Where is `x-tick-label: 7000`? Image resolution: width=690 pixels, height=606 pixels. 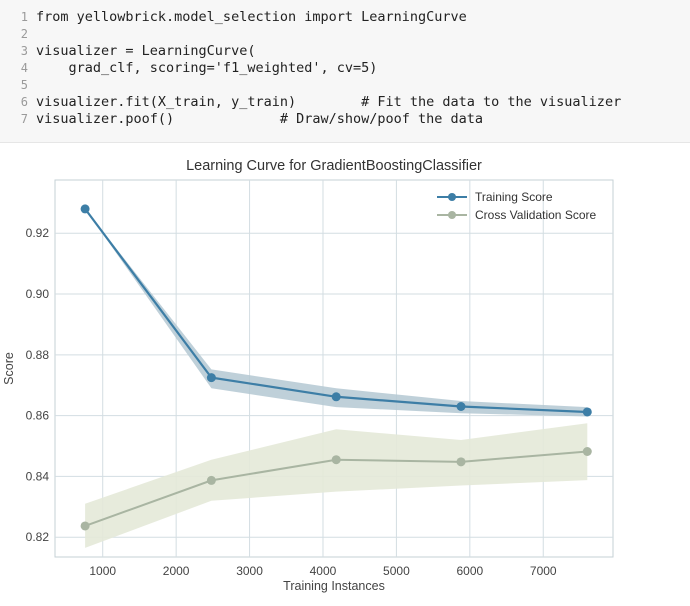
x-tick-label: 7000 is located at coordinates (543, 571).